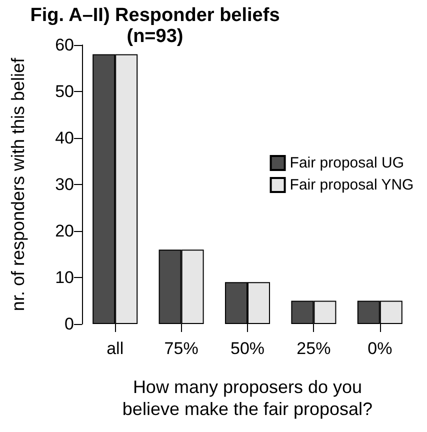 This screenshot has height=432, width=427. What do you see at coordinates (115, 348) in the screenshot?
I see `x-tick-label: all` at bounding box center [115, 348].